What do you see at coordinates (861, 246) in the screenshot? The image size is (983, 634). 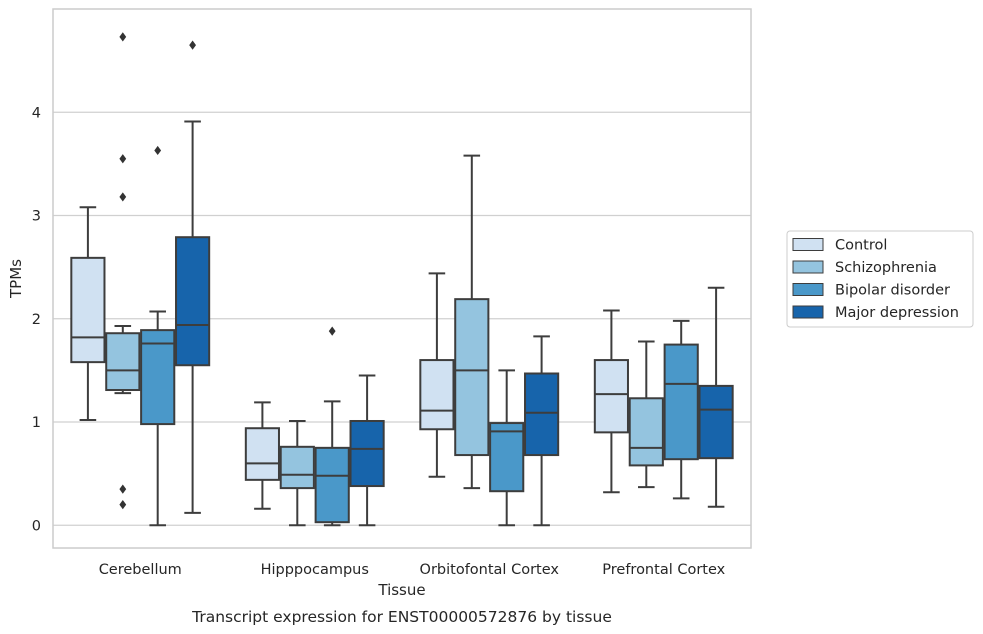 I see `legend-label: Control` at bounding box center [861, 246].